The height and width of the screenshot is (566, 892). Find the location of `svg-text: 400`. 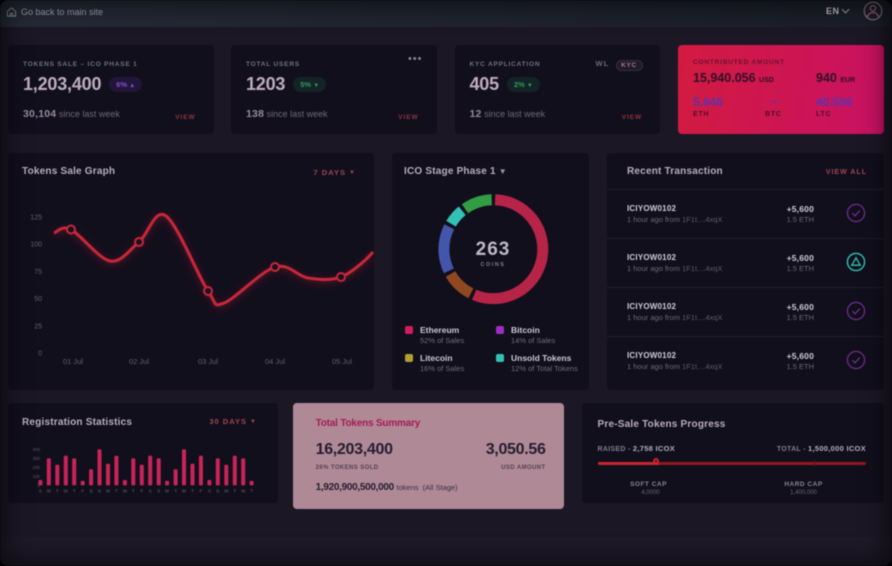

svg-text: 400 is located at coordinates (36, 449).